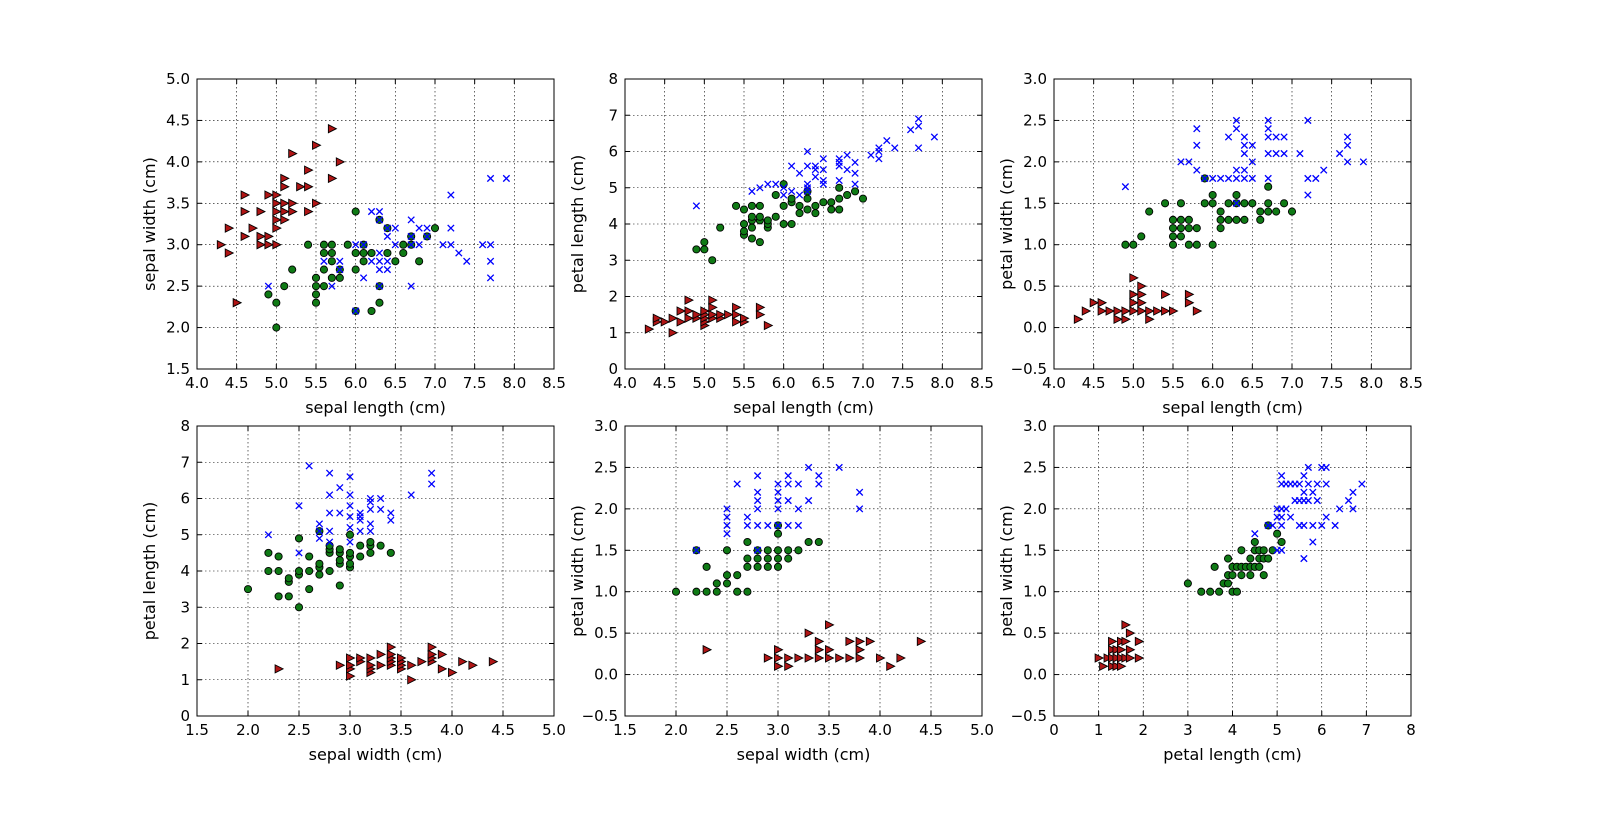  Describe the element at coordinates (178, 162) in the screenshot. I see `y-tick-label: 4.0` at that location.